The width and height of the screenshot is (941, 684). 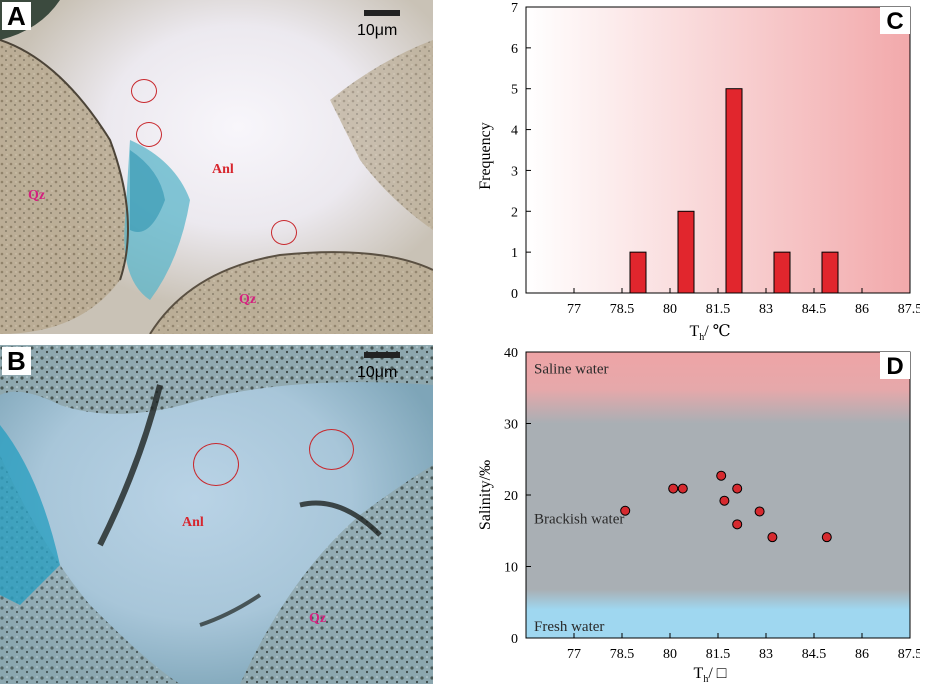 What do you see at coordinates (710, 674) in the screenshot?
I see `x-axis-label: Th/ □` at bounding box center [710, 674].